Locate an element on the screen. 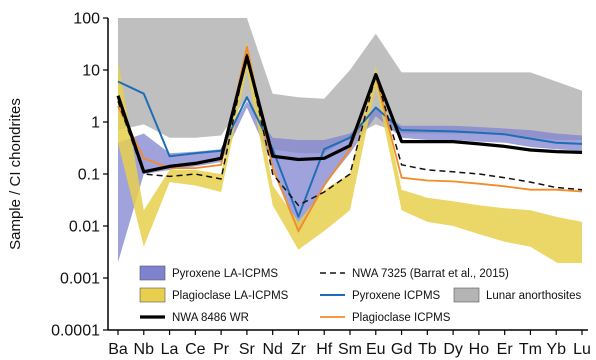 This screenshot has height=360, width=596. legend-item-lunar-anorthosites: Lunar anorthosites is located at coordinates (517, 295).